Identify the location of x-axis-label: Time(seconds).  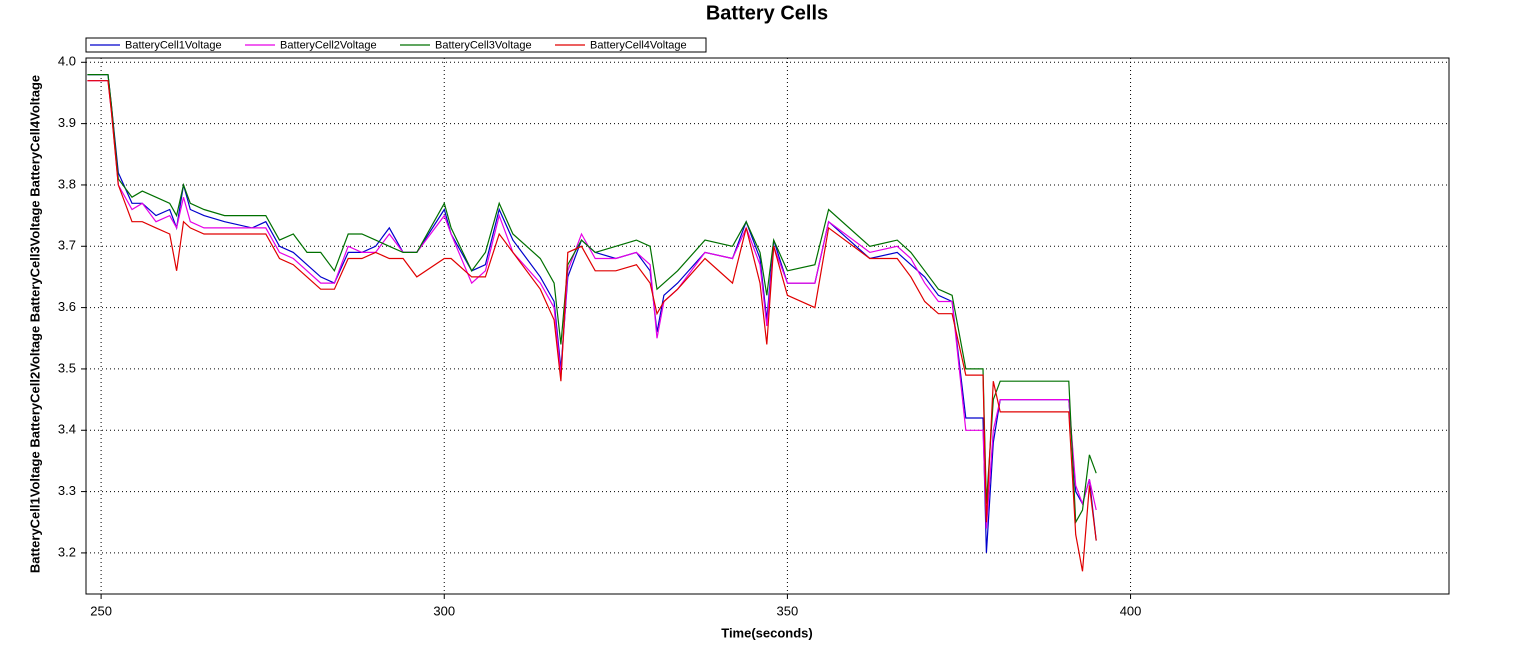
(767, 632).